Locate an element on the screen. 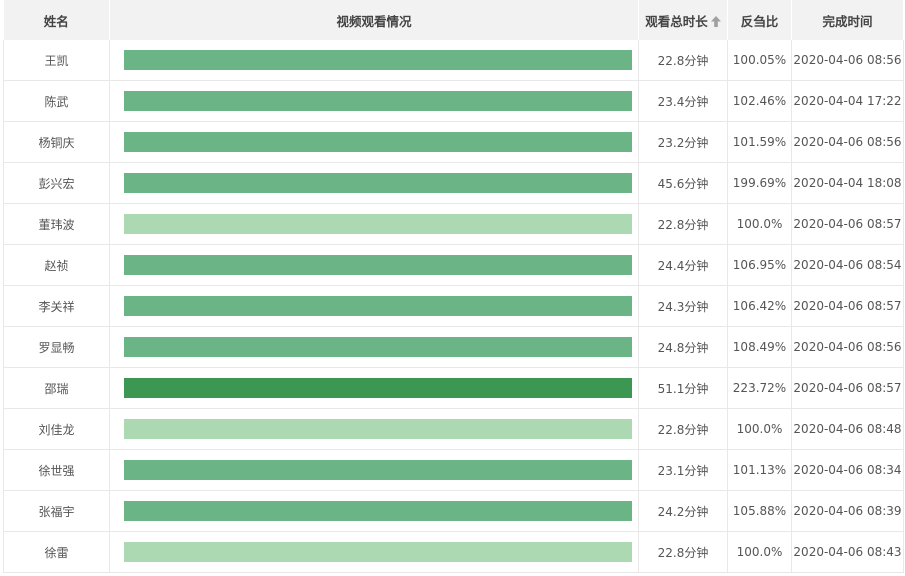  cell-name: 彭兴宏 is located at coordinates (56, 183).